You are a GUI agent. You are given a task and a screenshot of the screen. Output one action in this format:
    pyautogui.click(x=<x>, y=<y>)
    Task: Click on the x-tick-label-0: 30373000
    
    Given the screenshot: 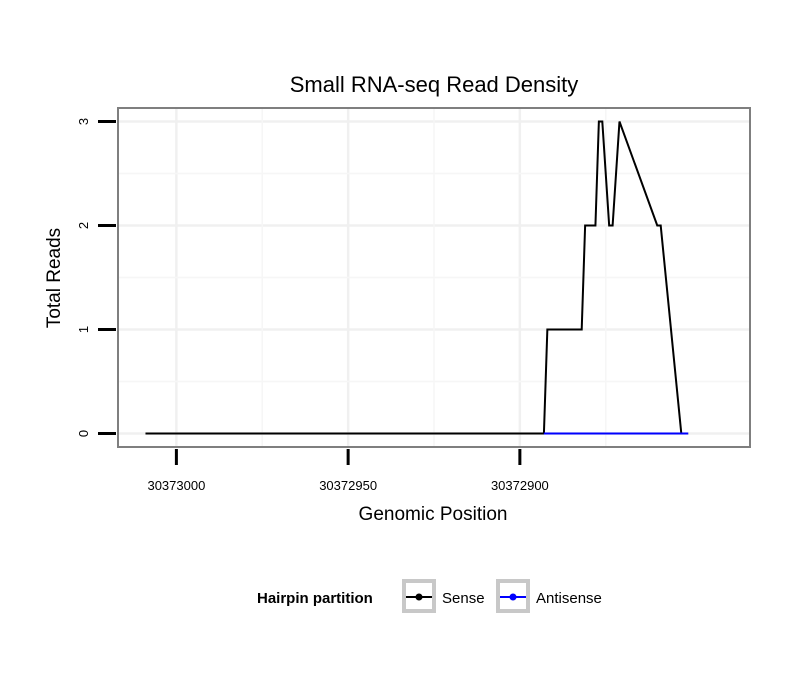 What is the action you would take?
    pyautogui.click(x=176, y=485)
    